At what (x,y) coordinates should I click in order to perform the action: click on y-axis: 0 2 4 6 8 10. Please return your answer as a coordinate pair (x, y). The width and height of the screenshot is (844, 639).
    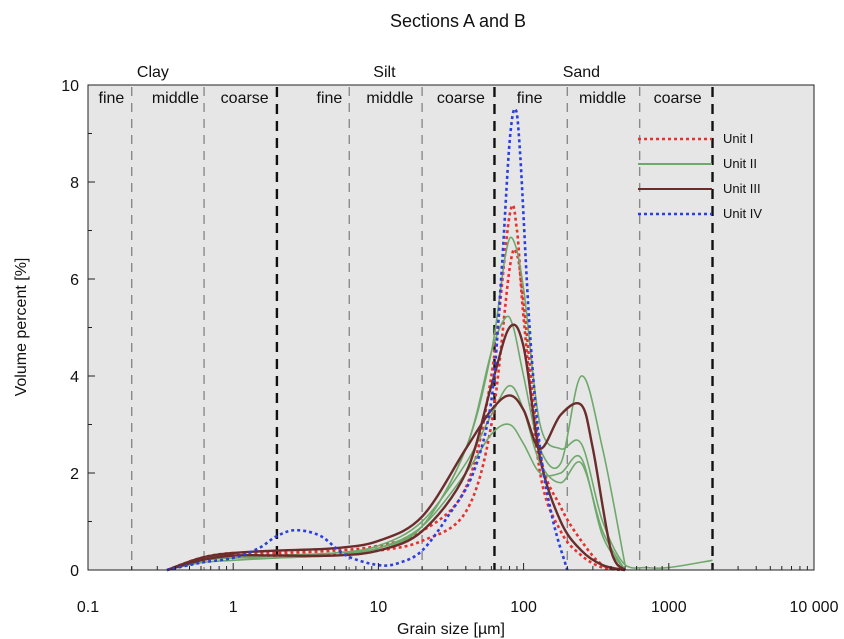
    Looking at the image, I should click on (78, 329).